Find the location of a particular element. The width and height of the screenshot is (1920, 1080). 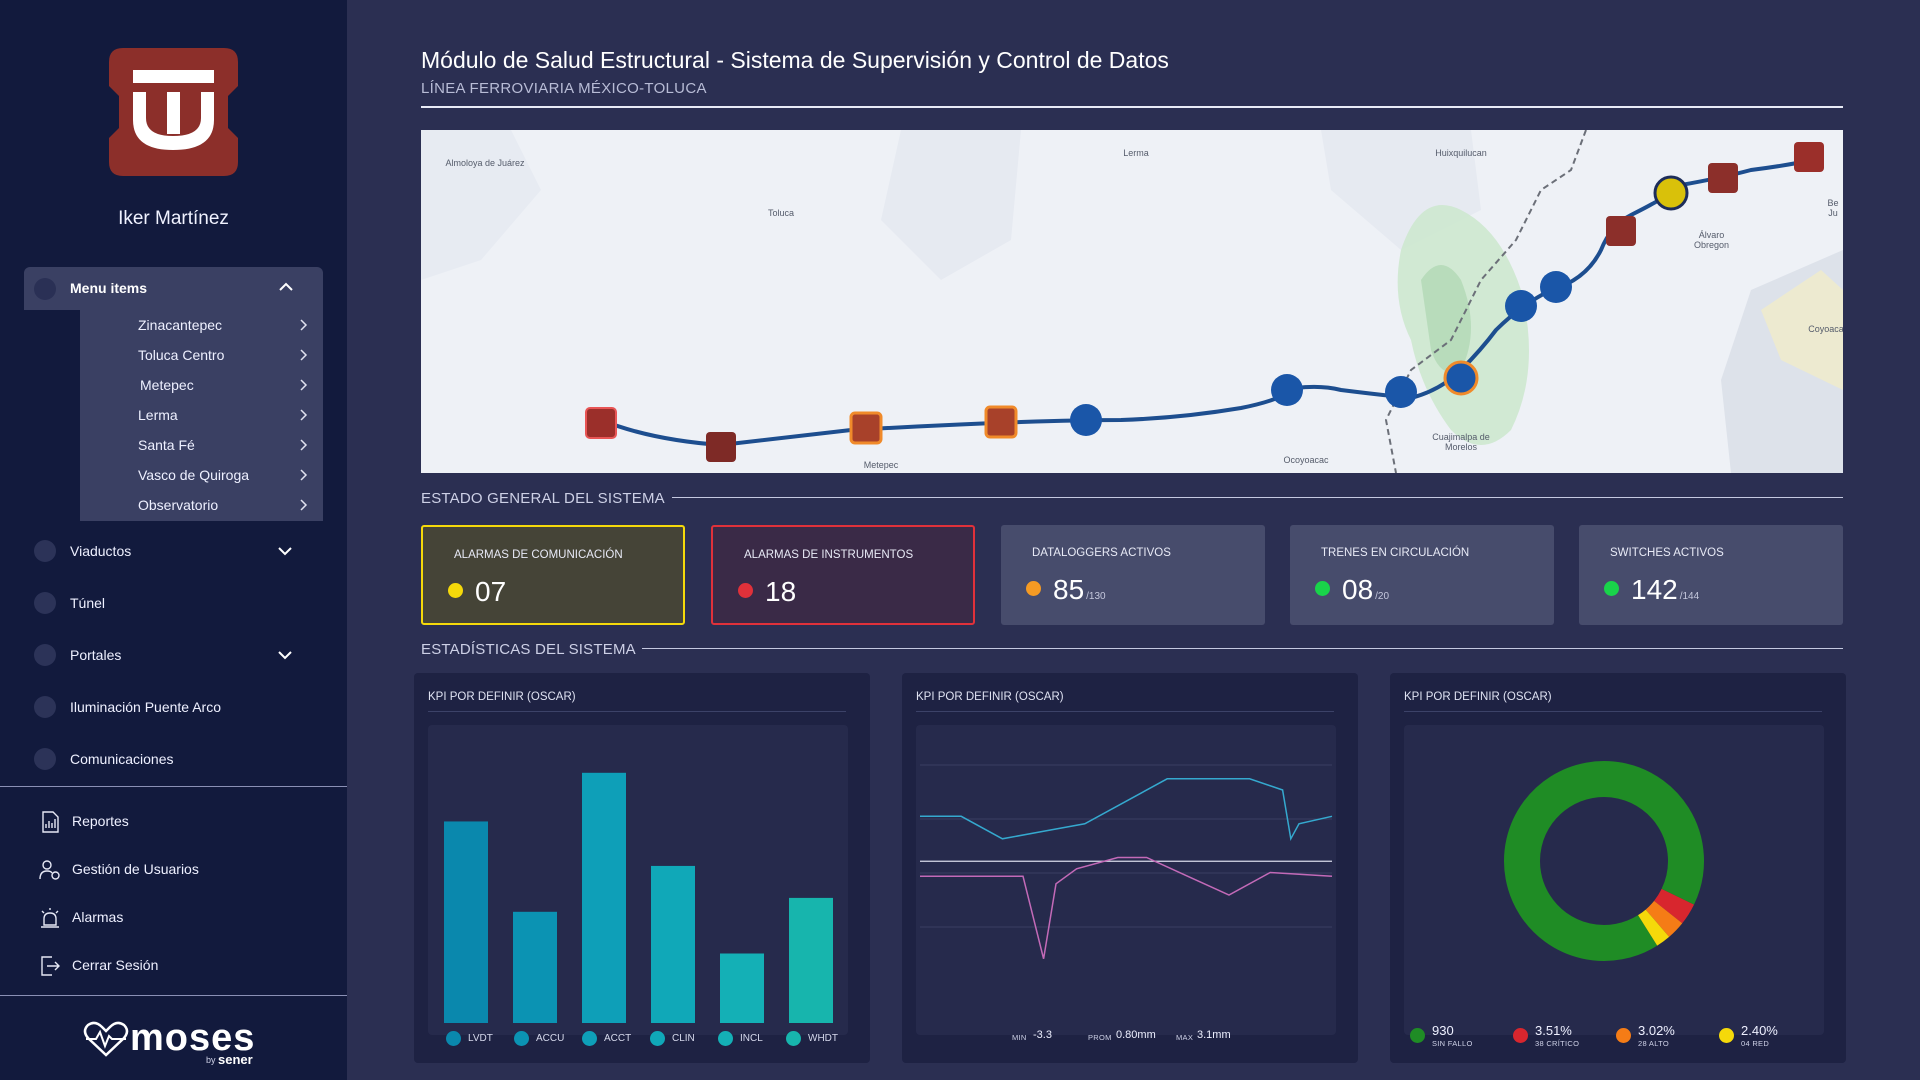

chevron-down-icon is located at coordinates (285, 551).